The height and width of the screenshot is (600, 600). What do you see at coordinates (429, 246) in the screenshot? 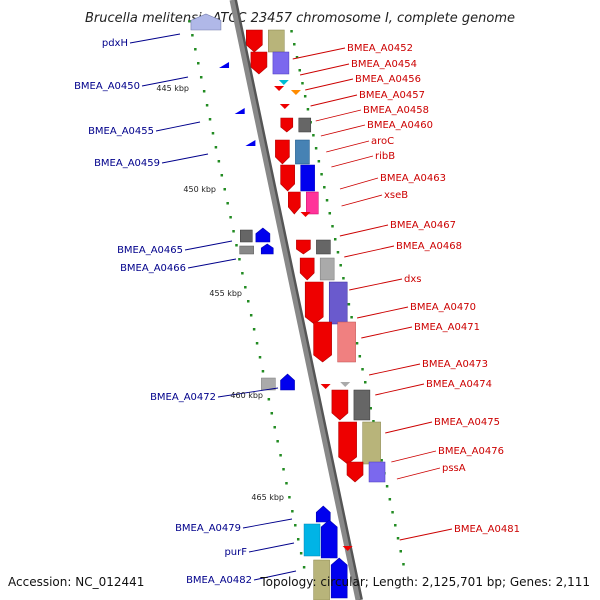
I see `gene-label-forward: BMEA_A0468` at bounding box center [429, 246].